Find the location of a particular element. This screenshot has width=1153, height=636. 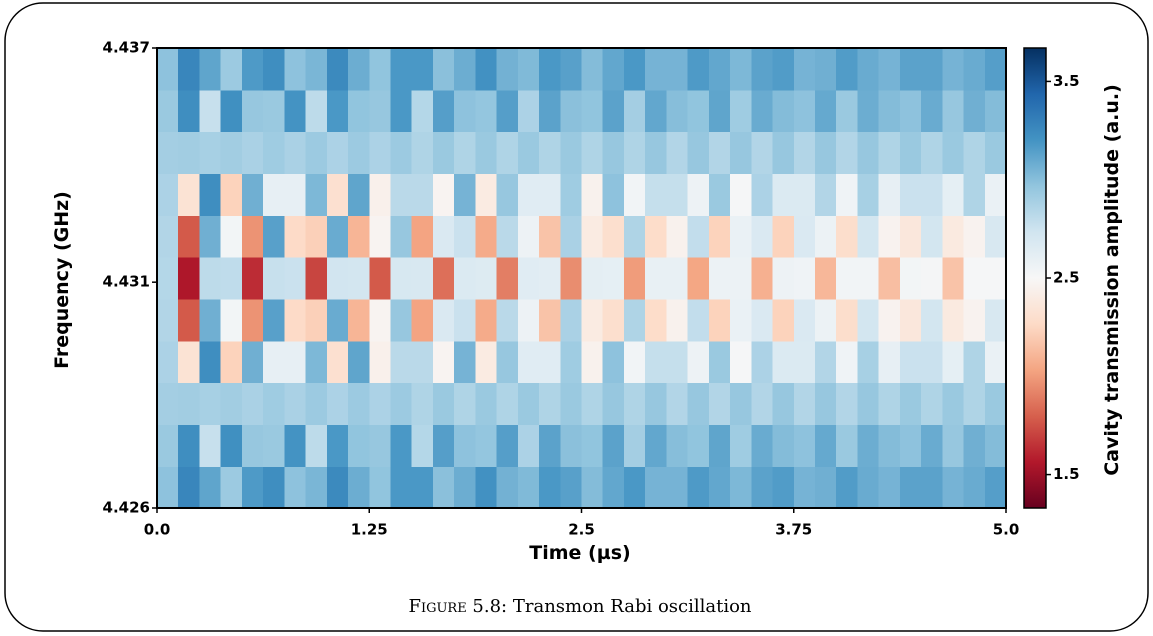

x-tick-label: 0.0 is located at coordinates (157, 530).